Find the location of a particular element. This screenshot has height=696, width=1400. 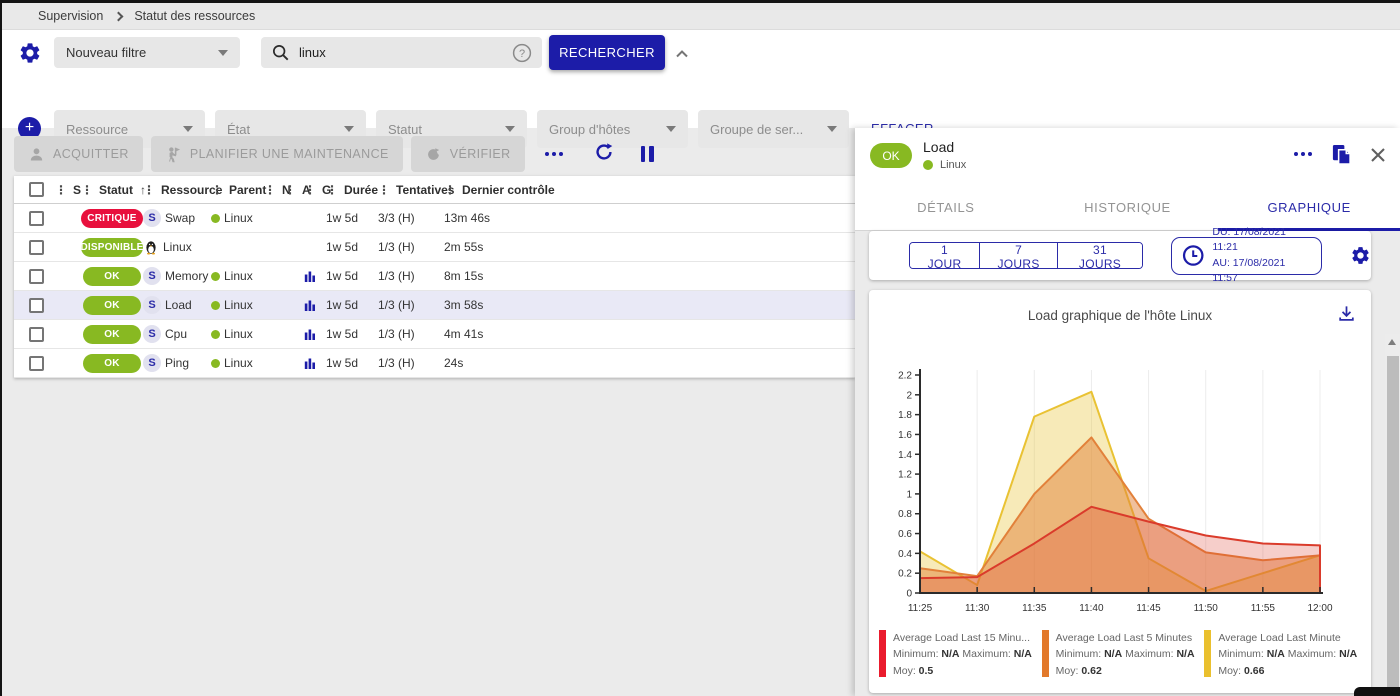

breadcrumb: Supervision Statut des ressources is located at coordinates (701, 16).